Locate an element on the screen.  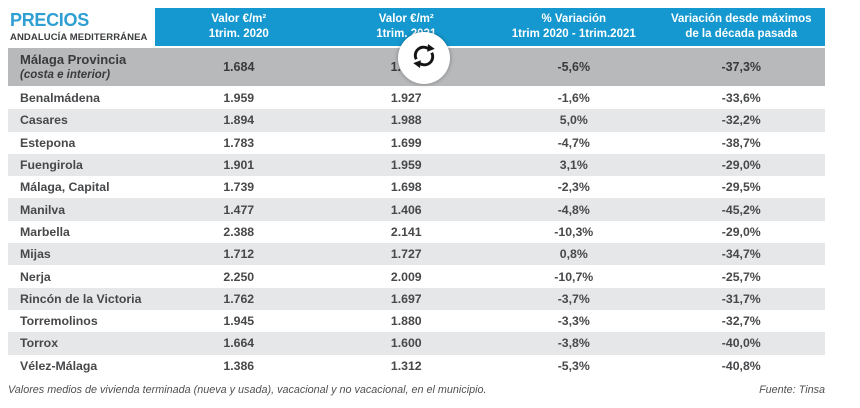
value-2021: 1.988 is located at coordinates (406, 120).